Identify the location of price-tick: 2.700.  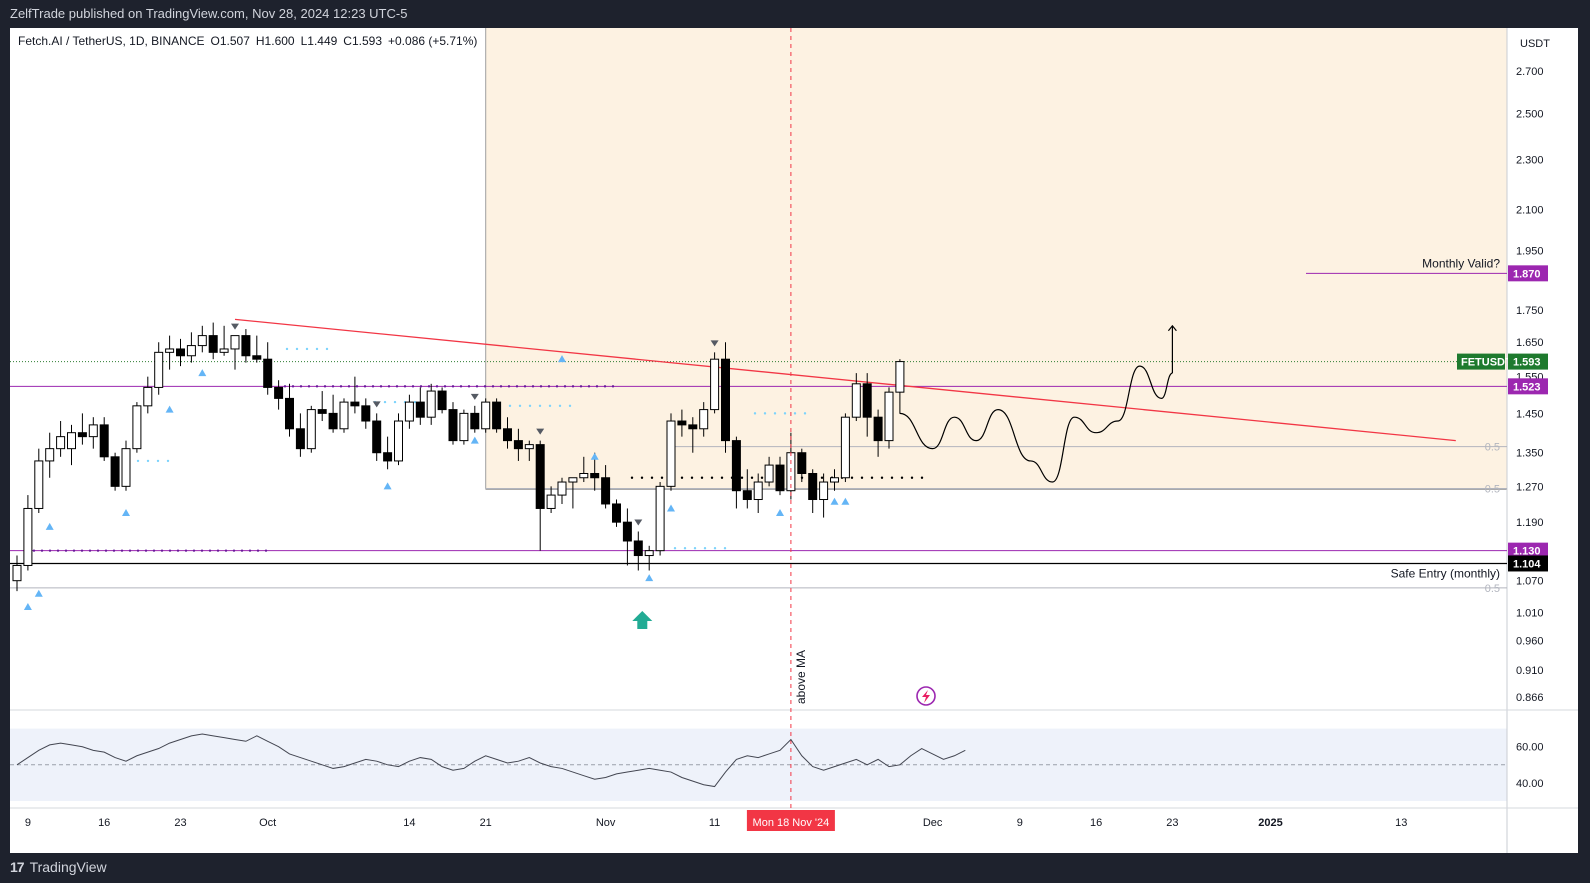
(1530, 72).